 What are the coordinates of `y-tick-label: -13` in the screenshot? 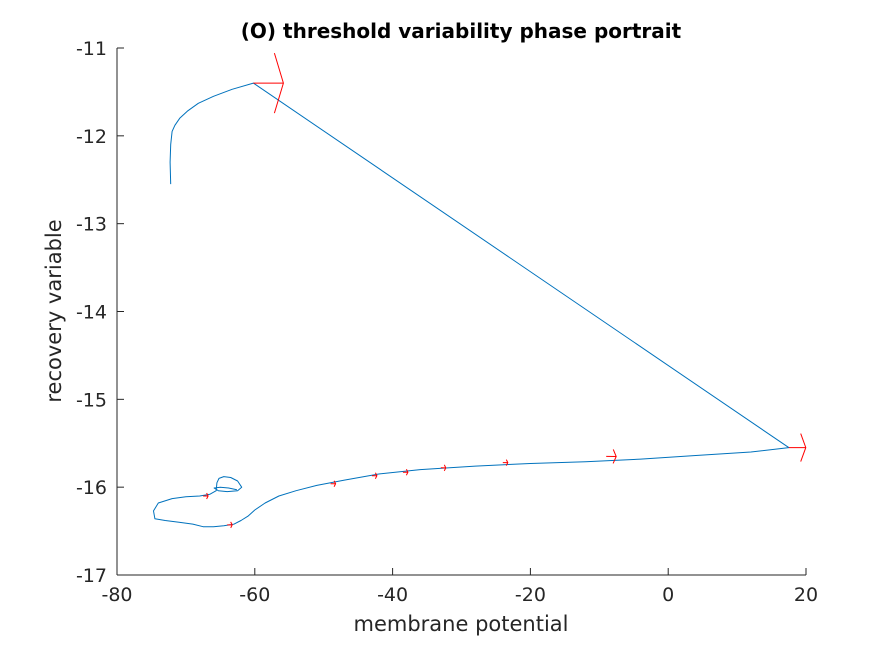 It's located at (91, 225).